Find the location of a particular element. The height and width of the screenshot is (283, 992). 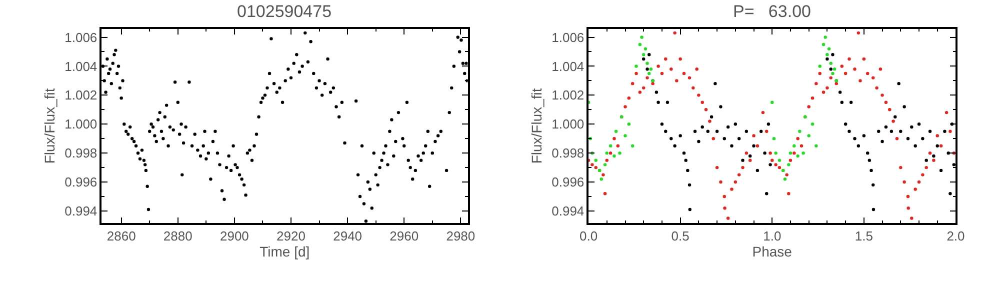

x-tick-label: 1.0 is located at coordinates (772, 236).